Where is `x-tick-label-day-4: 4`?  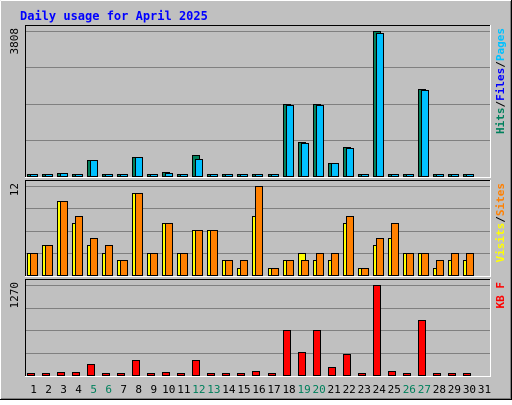
x-tick-label-day-4: 4 is located at coordinates (78, 389).